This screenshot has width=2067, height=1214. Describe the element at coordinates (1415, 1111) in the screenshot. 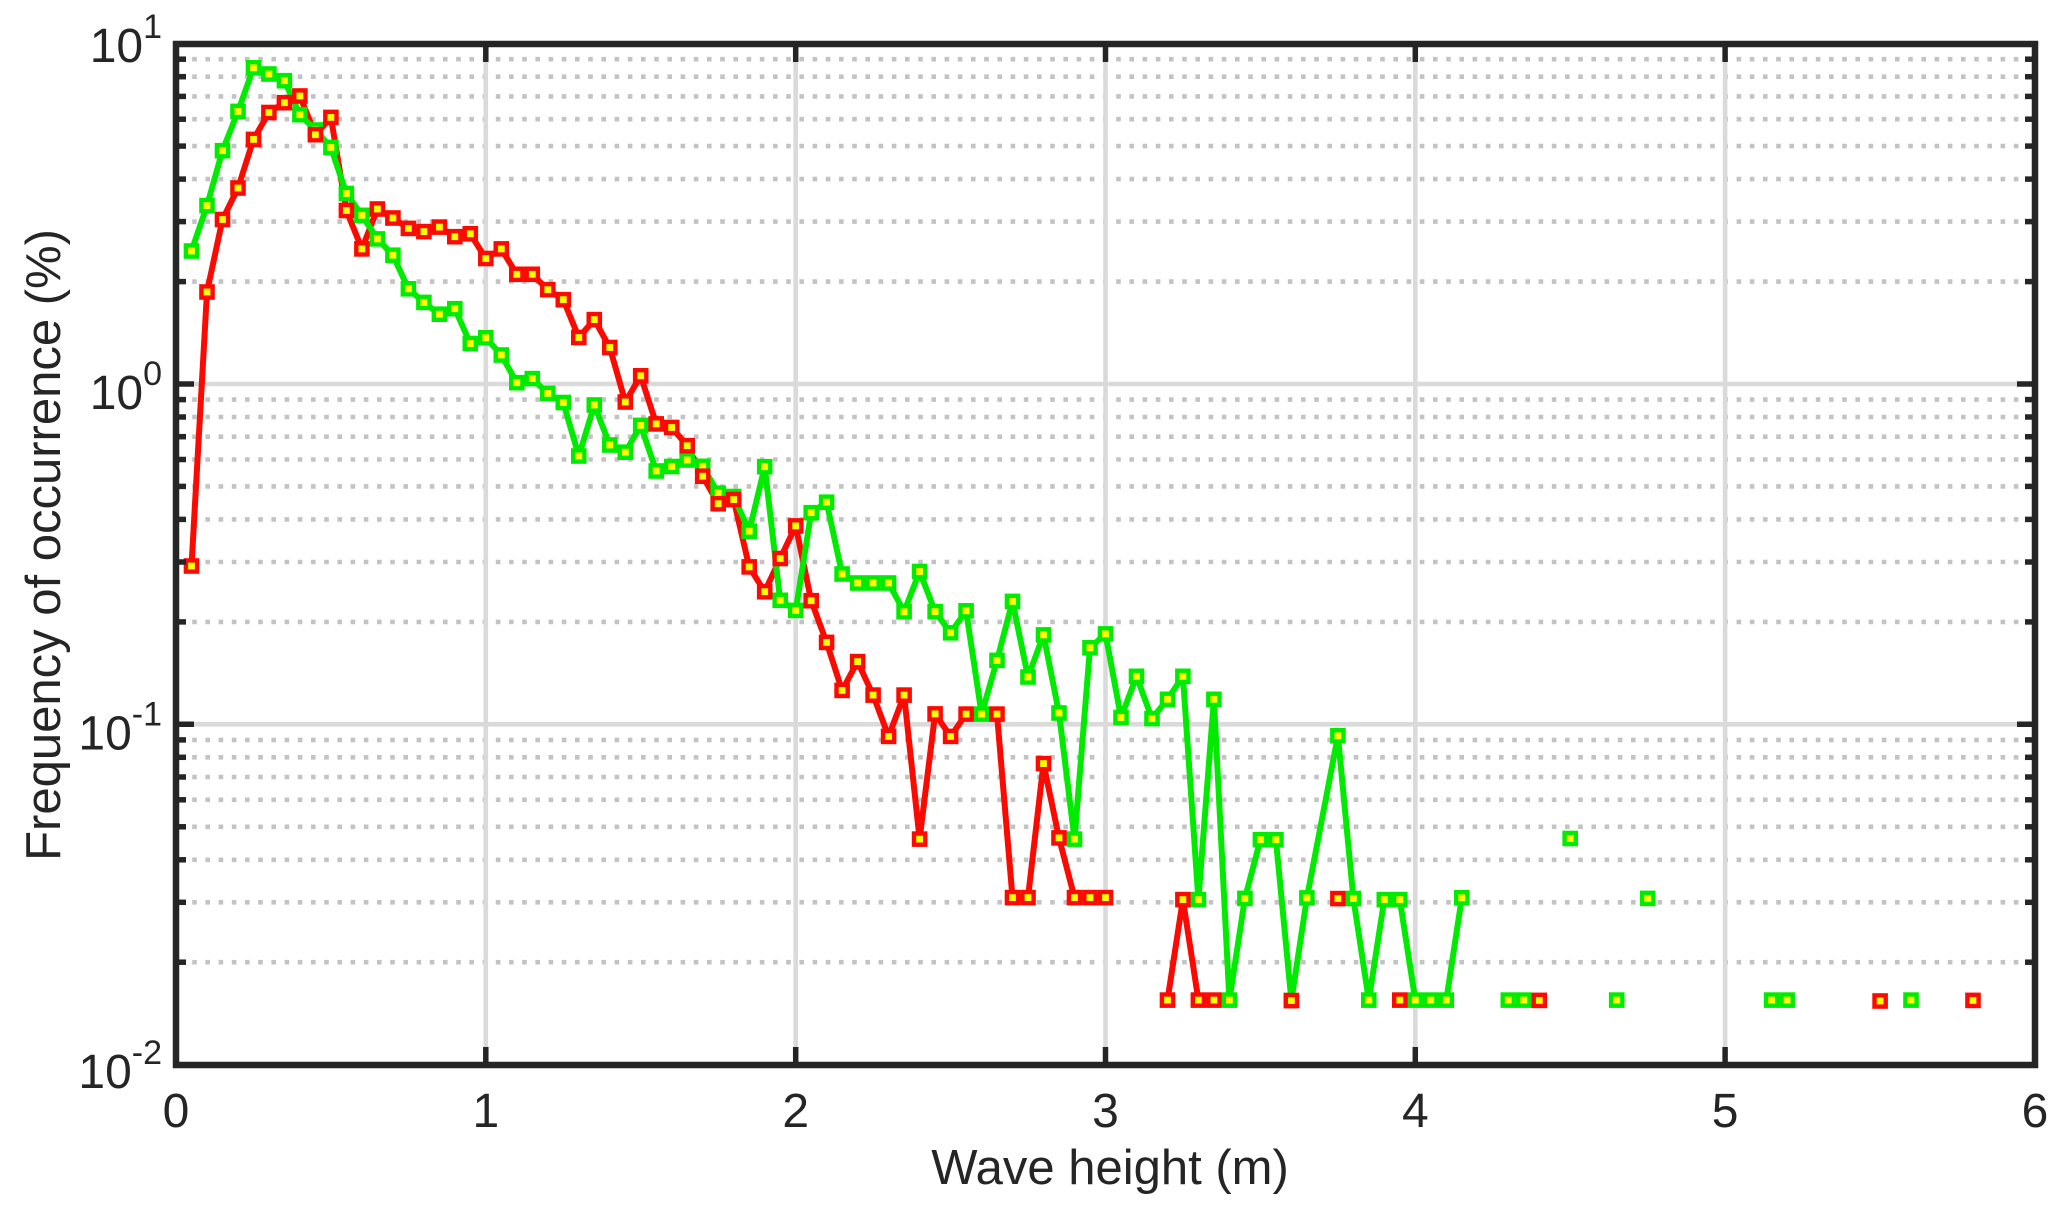

I see `svg-text: 4` at that location.